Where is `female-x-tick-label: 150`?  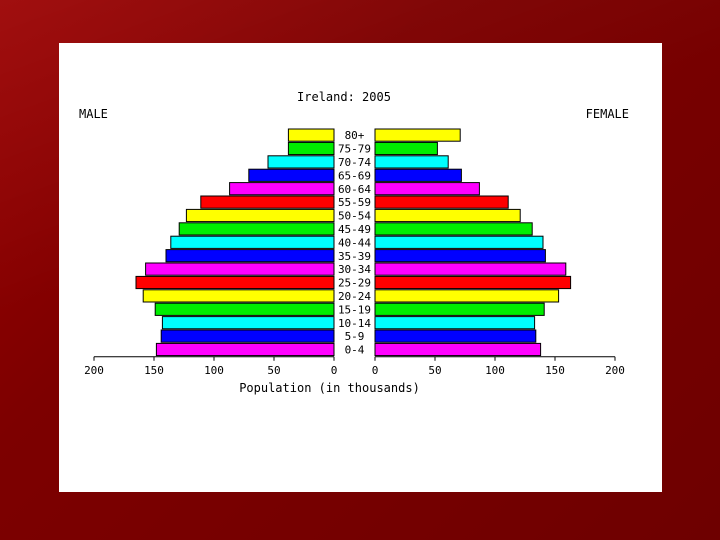 female-x-tick-label: 150 is located at coordinates (555, 370).